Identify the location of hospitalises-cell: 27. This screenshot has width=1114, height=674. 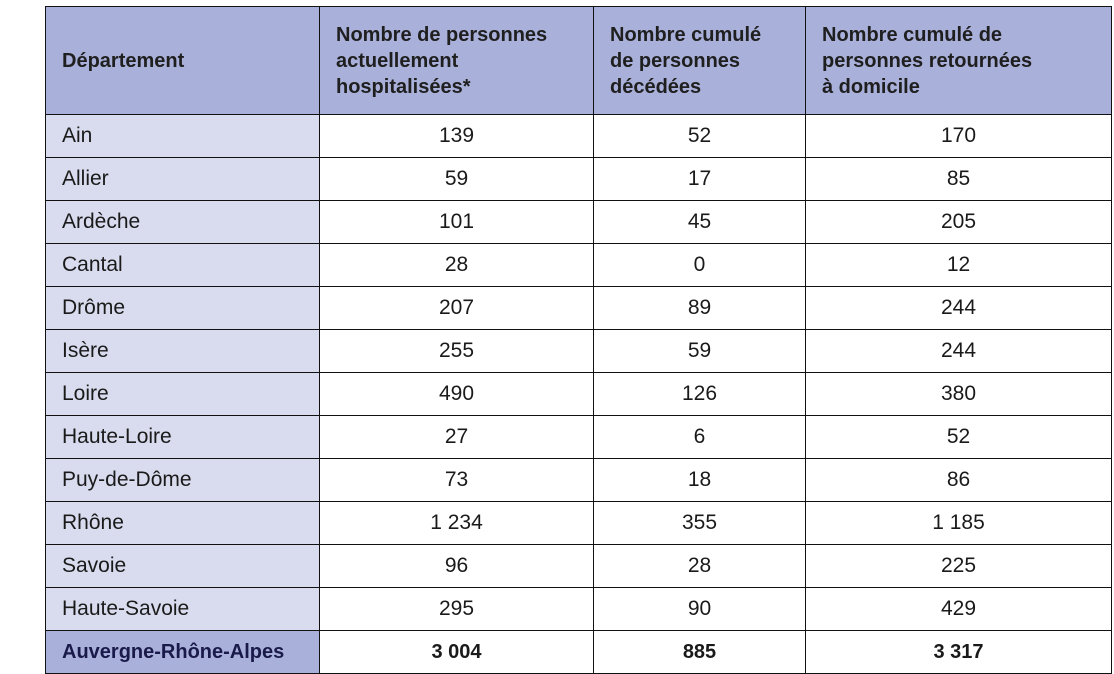
(456, 437).